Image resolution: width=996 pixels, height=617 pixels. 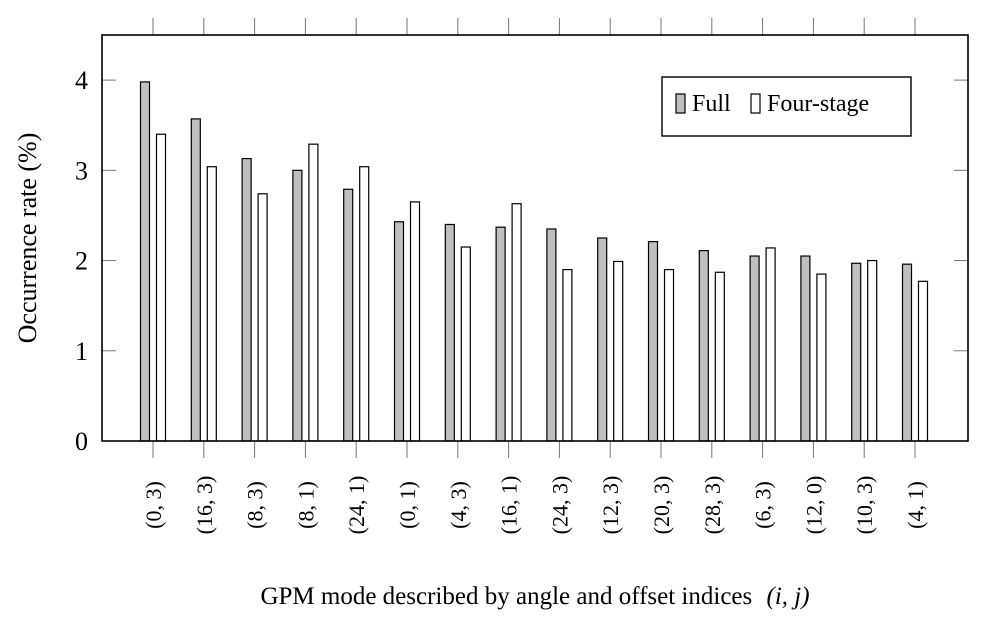 I want to click on y-tick-label-4: 4, so click(x=81, y=80).